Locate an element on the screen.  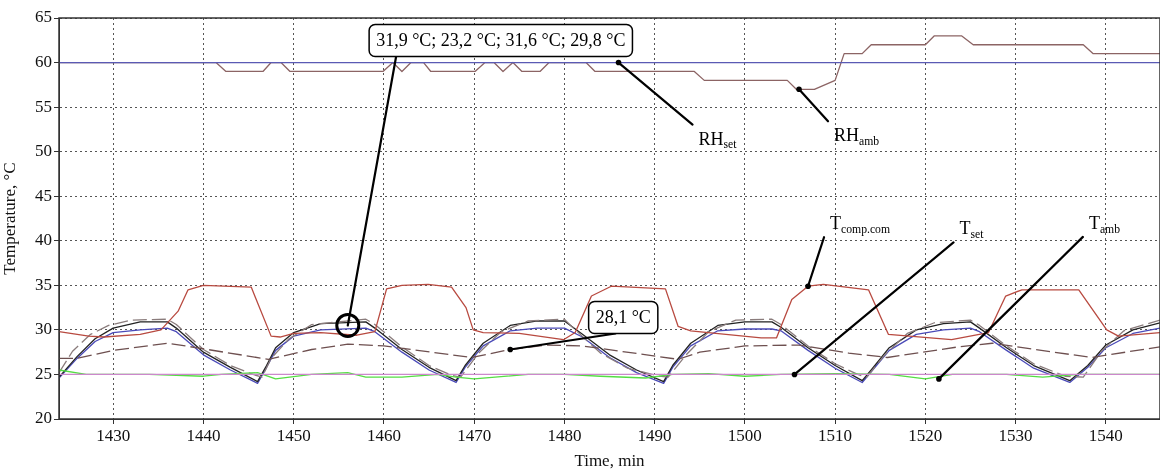
x-tick-label: 1500 is located at coordinates (744, 435).